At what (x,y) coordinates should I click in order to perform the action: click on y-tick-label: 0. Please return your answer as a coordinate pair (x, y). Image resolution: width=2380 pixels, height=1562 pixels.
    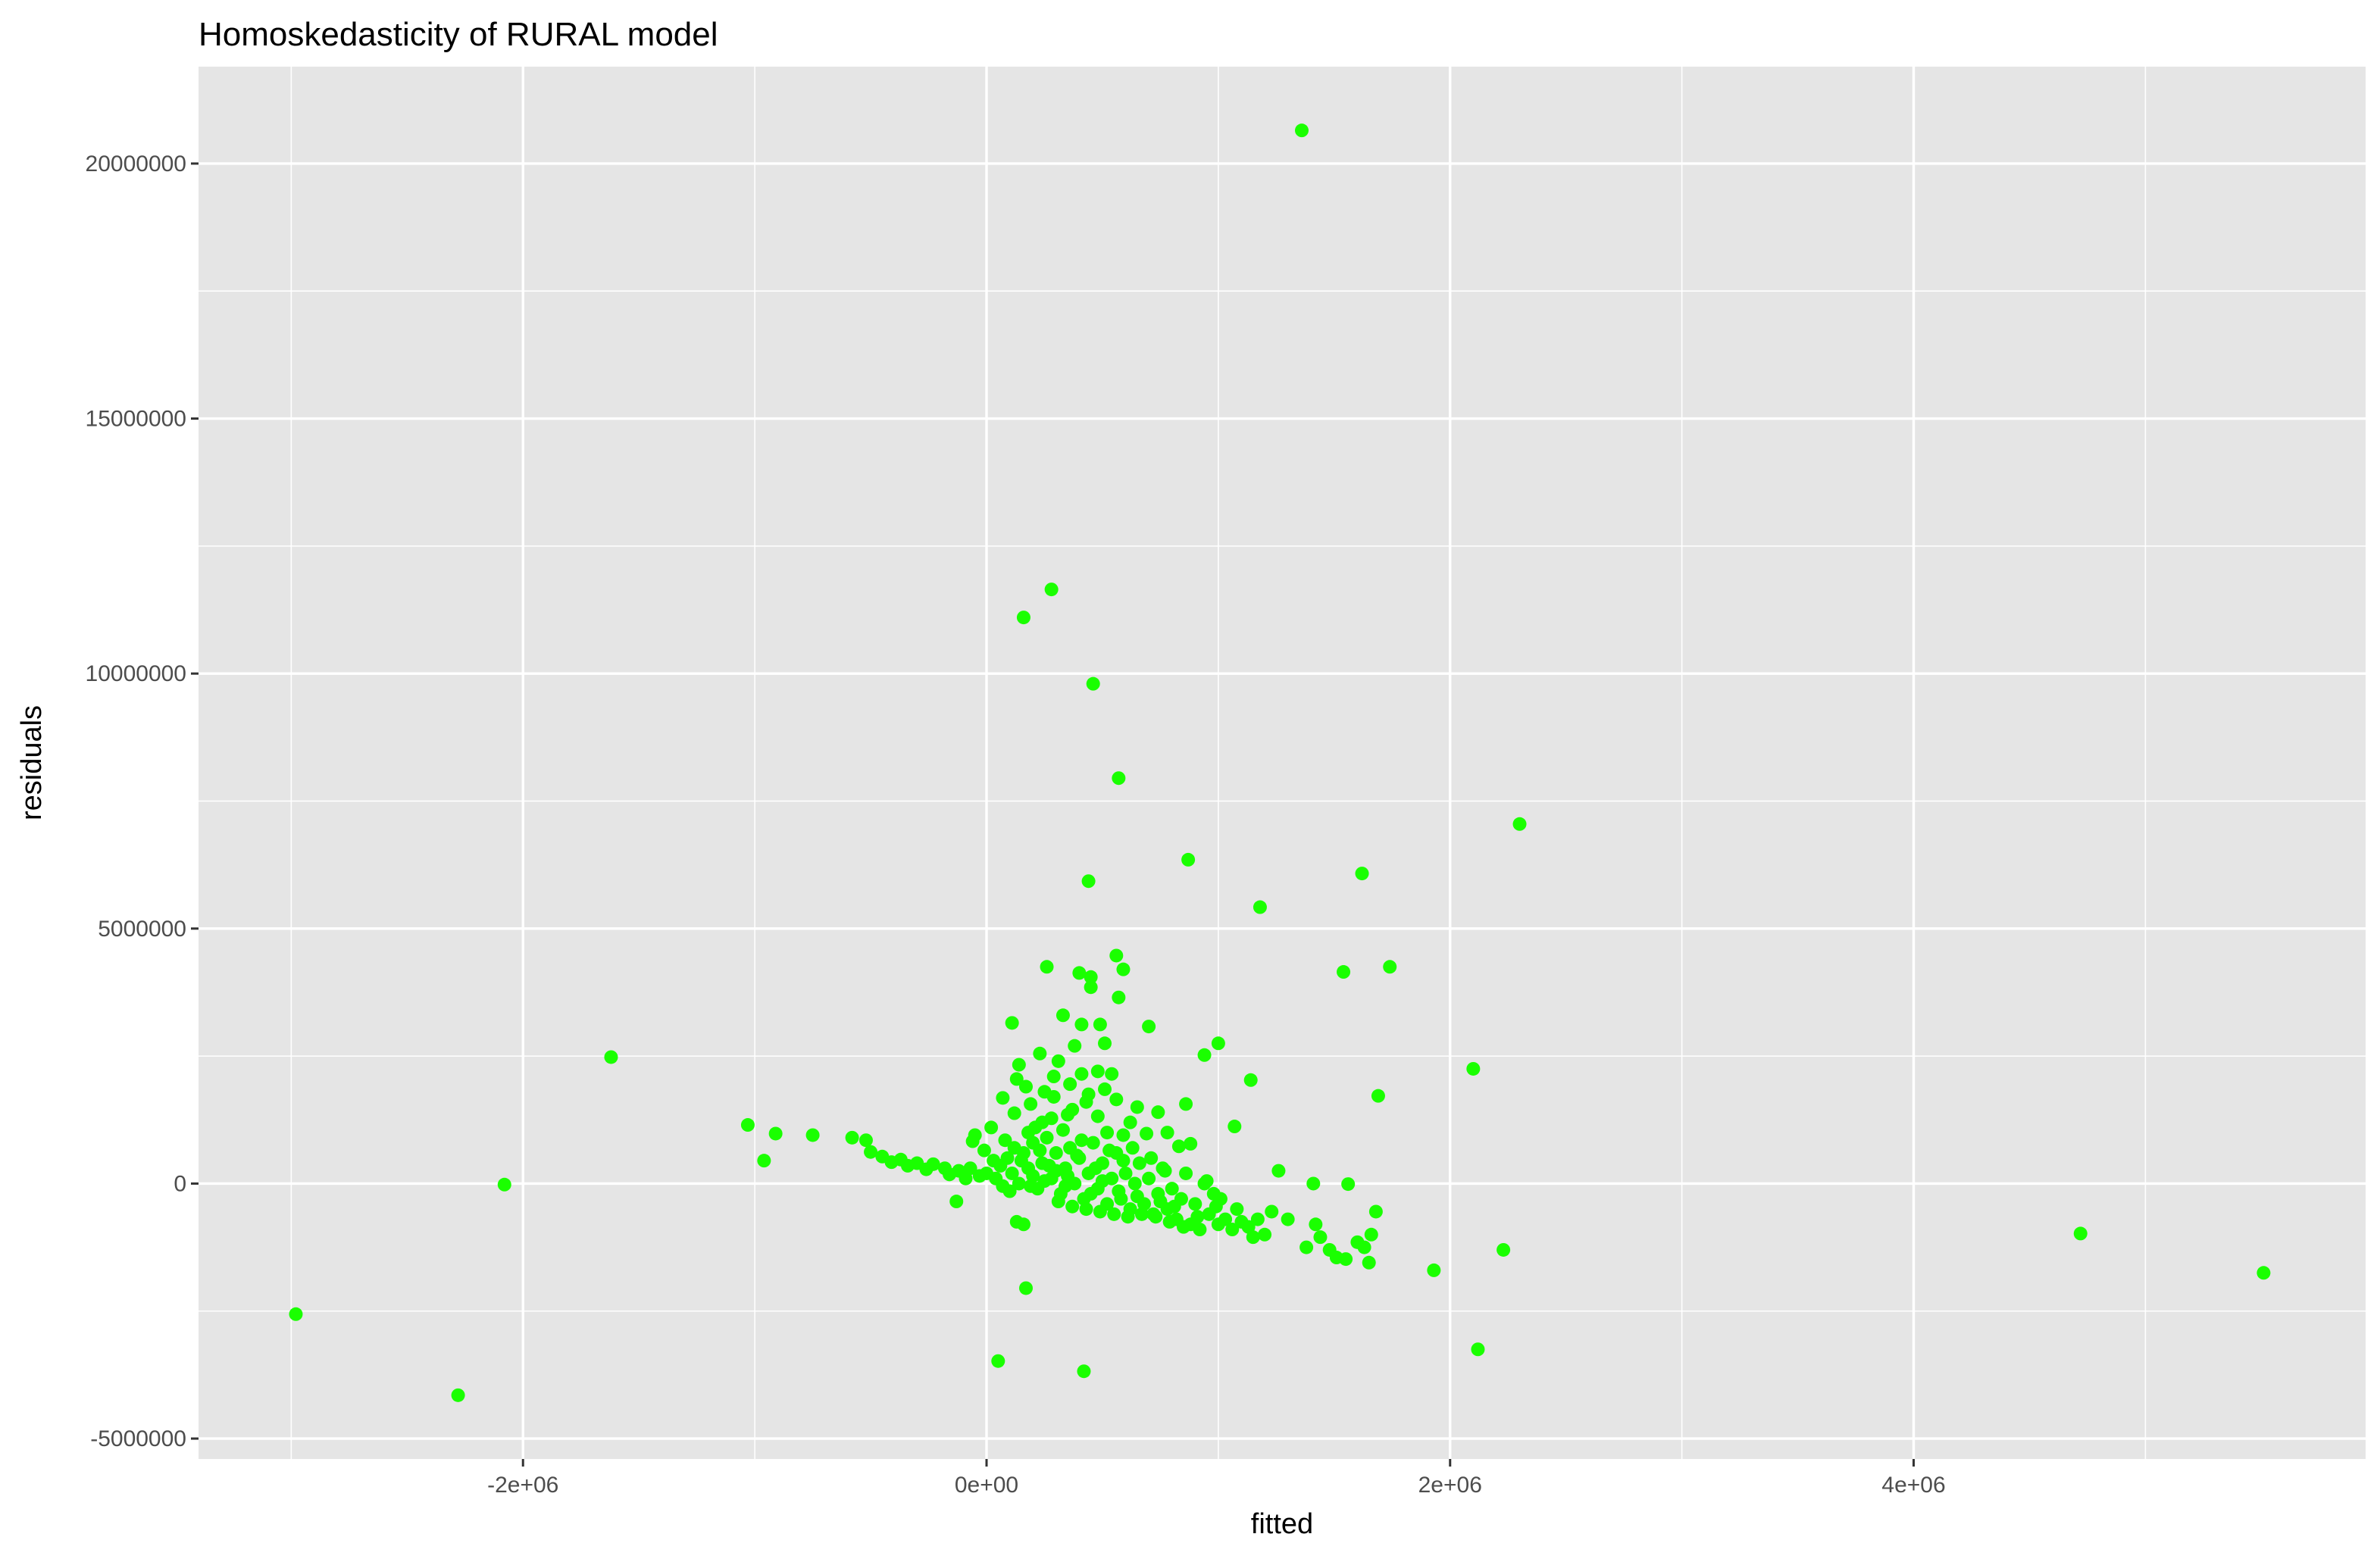
    Looking at the image, I should click on (180, 1183).